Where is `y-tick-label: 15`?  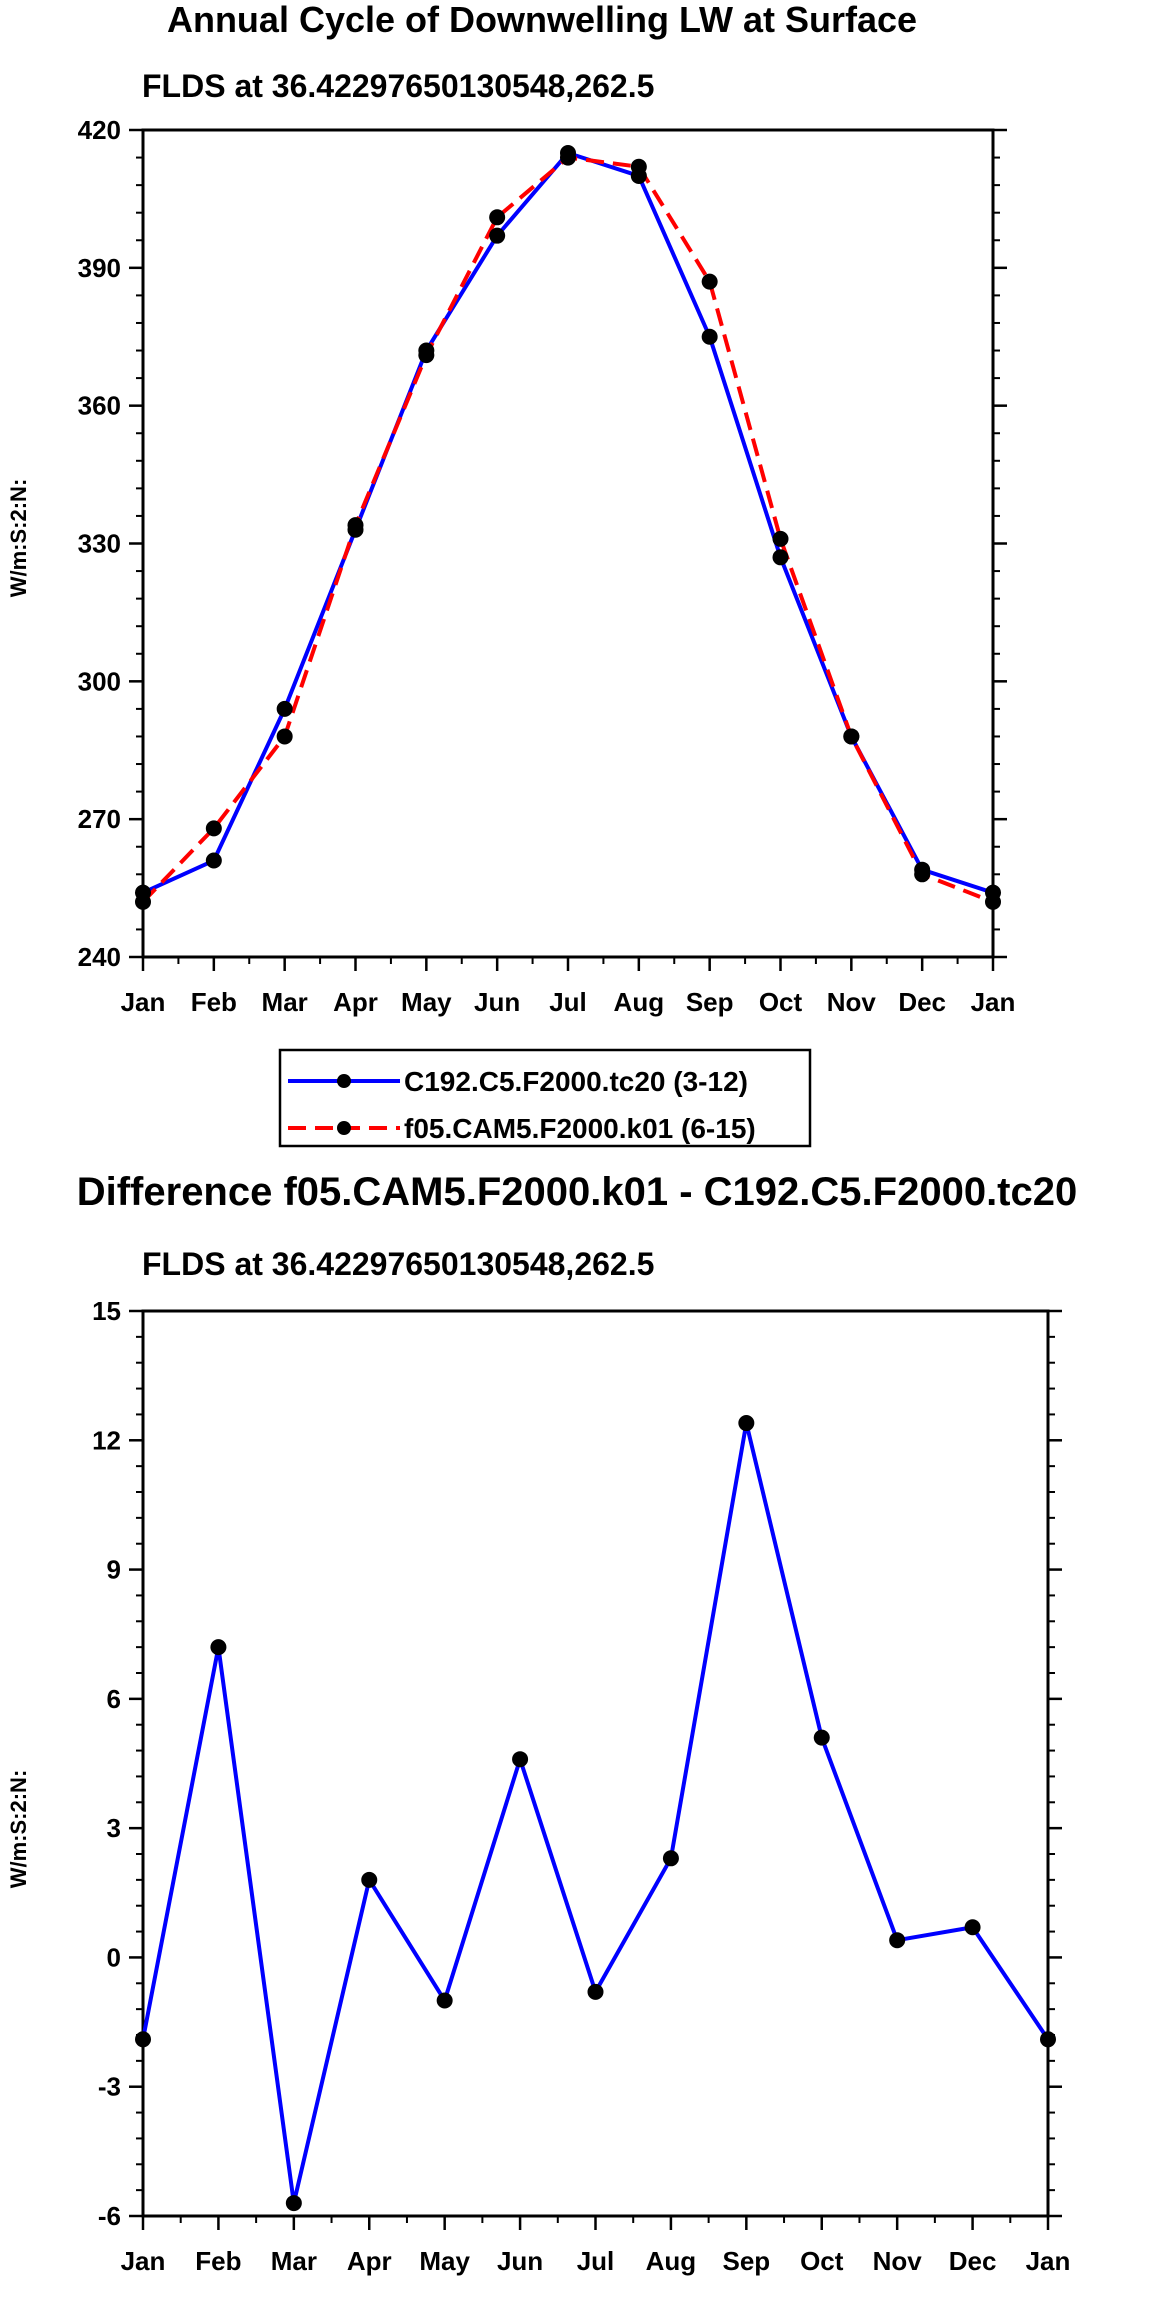 y-tick-label: 15 is located at coordinates (106, 1311).